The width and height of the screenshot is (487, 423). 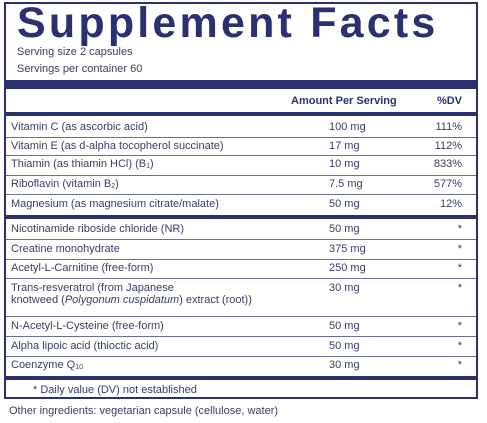 I want to click on panel-title: Supplement Facts, so click(x=228, y=23).